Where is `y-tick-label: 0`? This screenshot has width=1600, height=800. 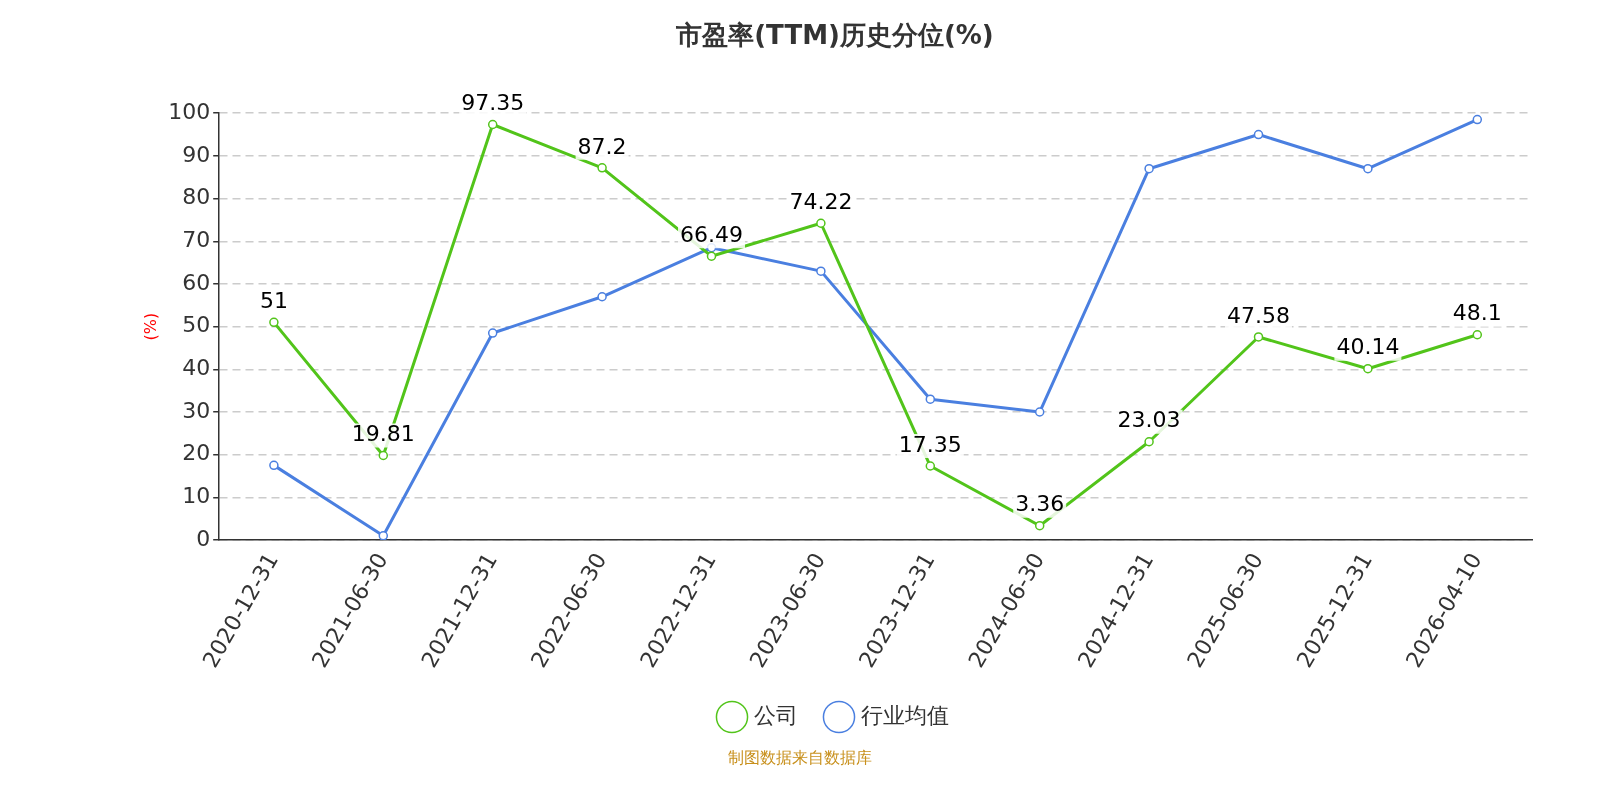
y-tick-label: 0 is located at coordinates (203, 538).